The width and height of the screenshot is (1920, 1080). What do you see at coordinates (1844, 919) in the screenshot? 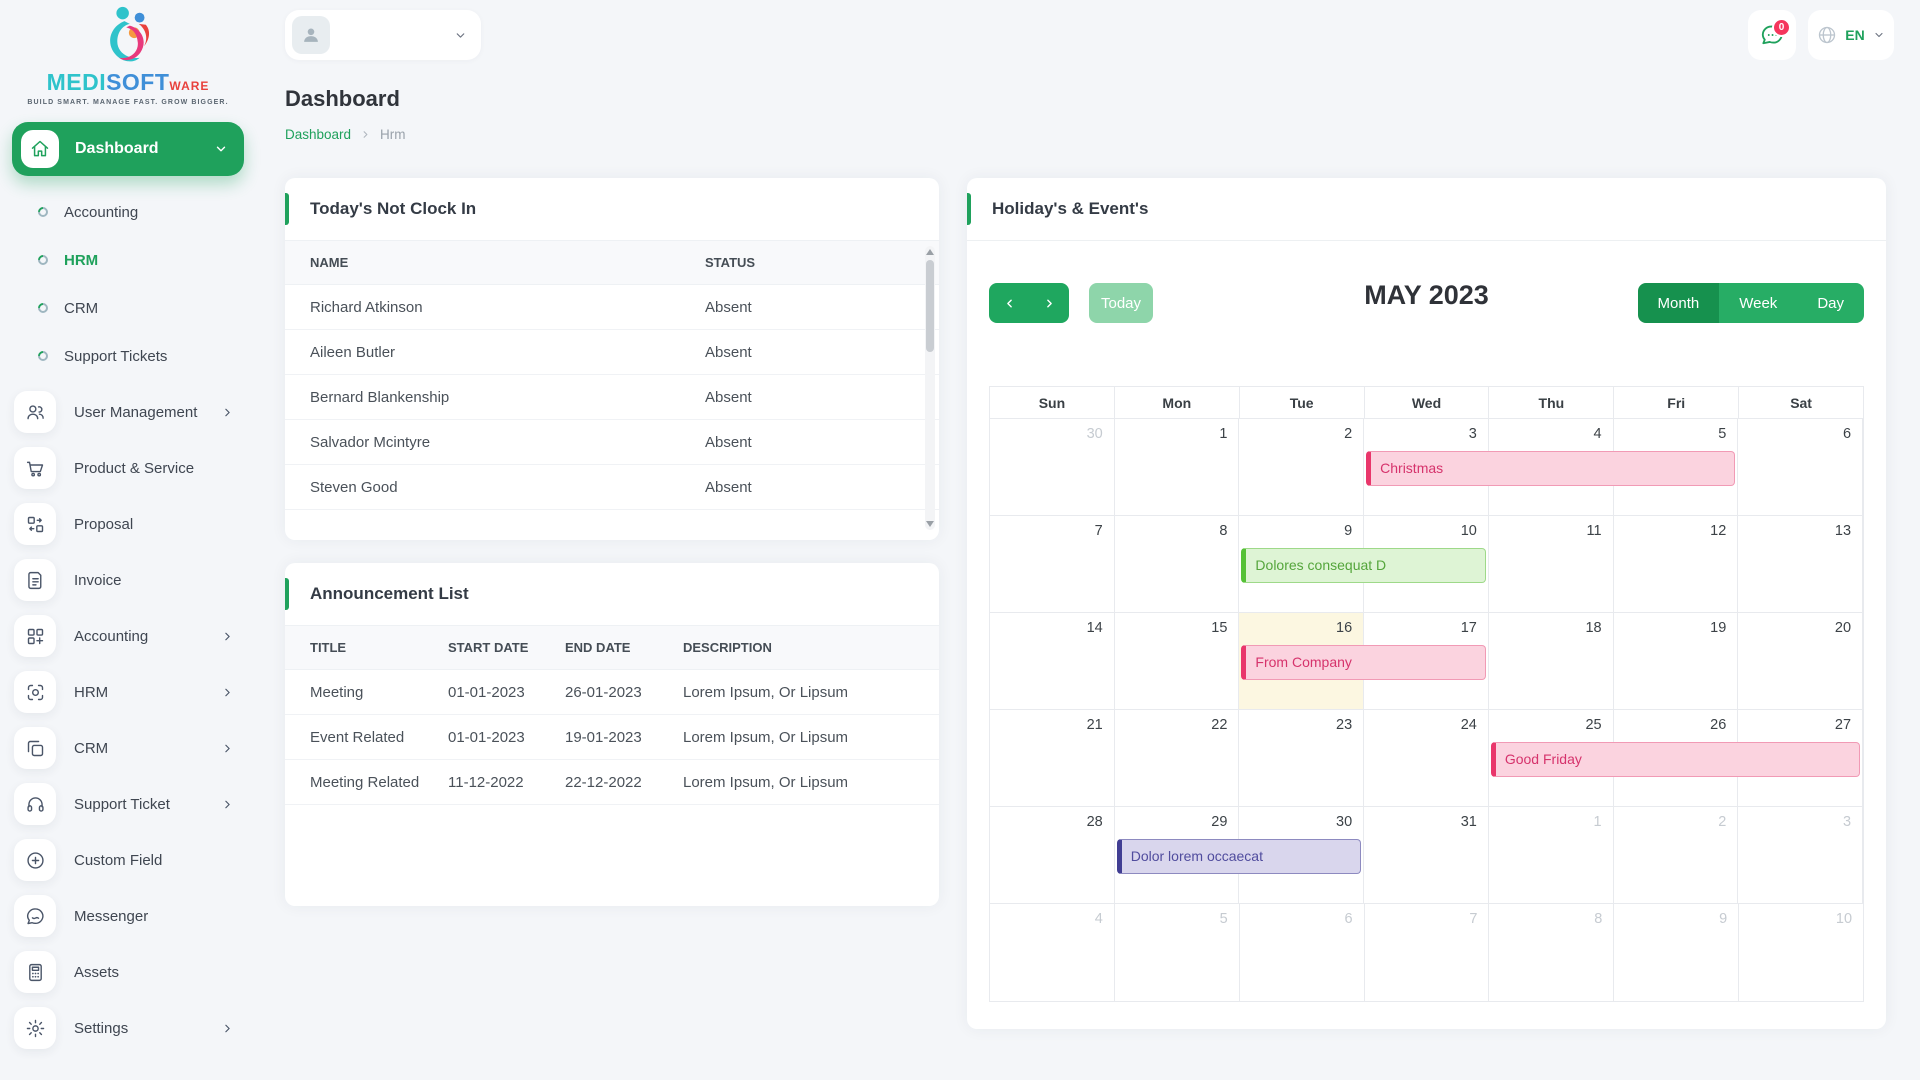
I see `calendar-day-cell-10-othermonth: 10` at bounding box center [1844, 919].